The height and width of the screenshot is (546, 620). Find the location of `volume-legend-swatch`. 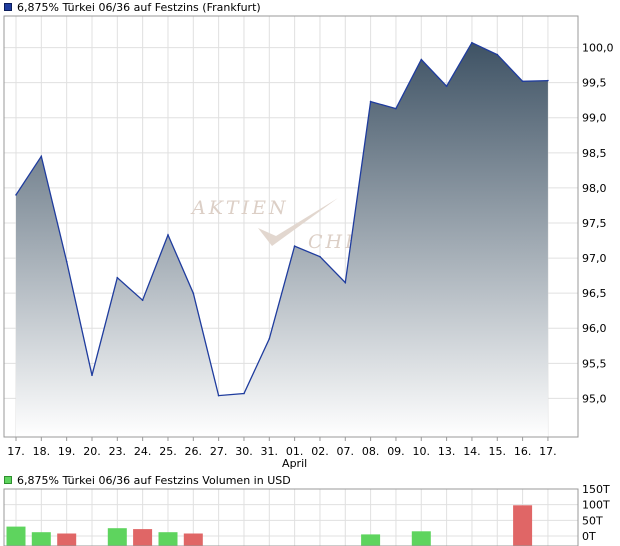

volume-legend-swatch is located at coordinates (8, 480).